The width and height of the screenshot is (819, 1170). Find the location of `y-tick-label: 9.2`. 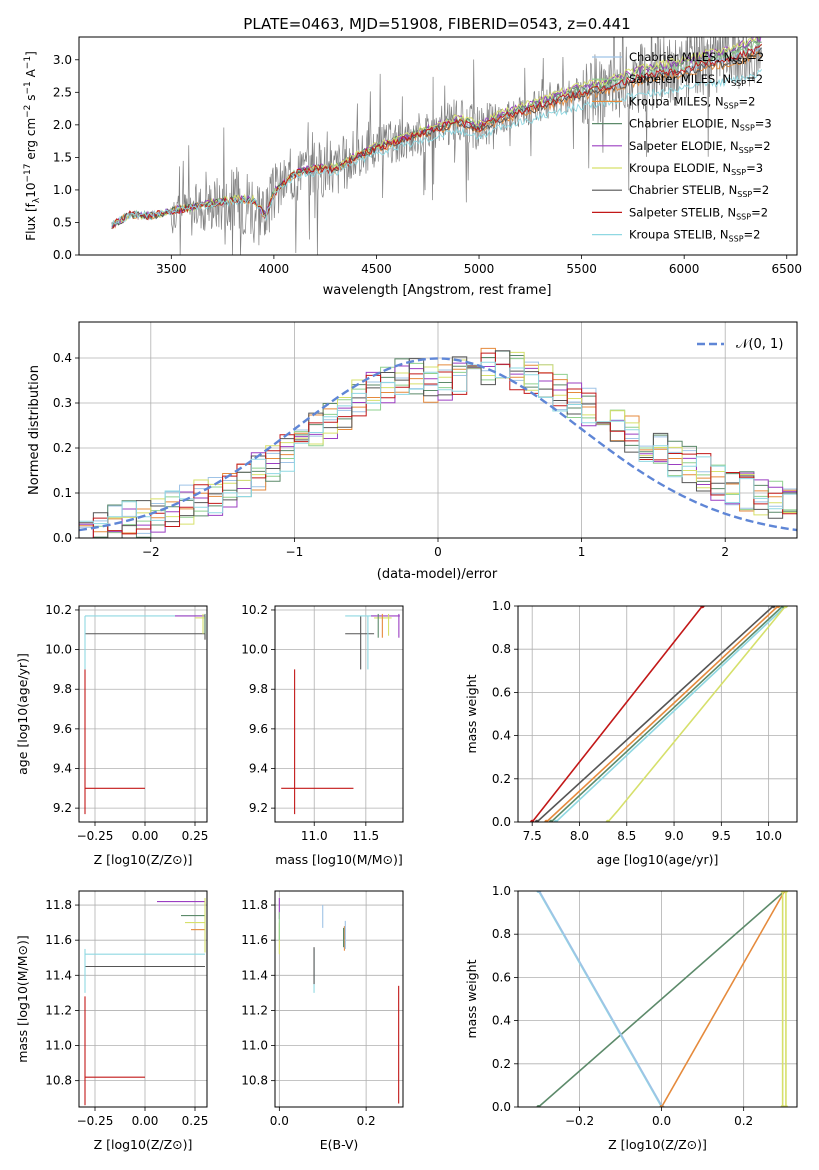

y-tick-label: 9.2 is located at coordinates (258, 808).